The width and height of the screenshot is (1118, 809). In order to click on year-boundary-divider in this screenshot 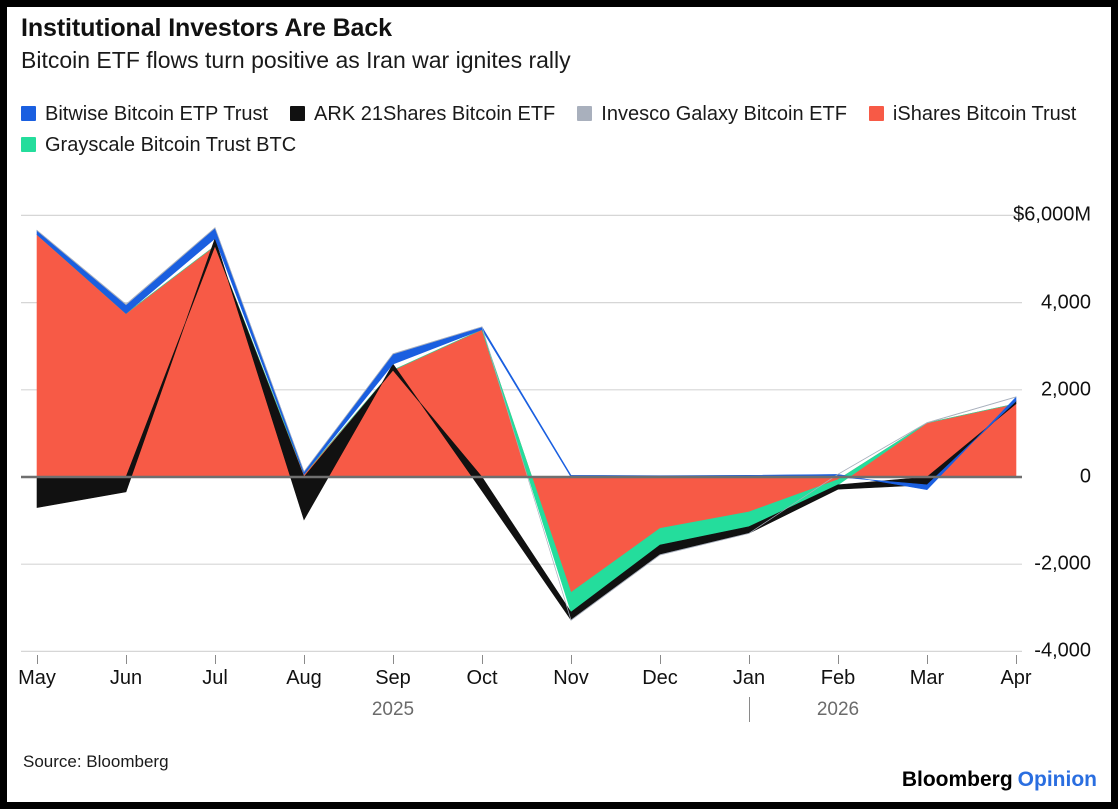, I will do `click(749, 709)`.